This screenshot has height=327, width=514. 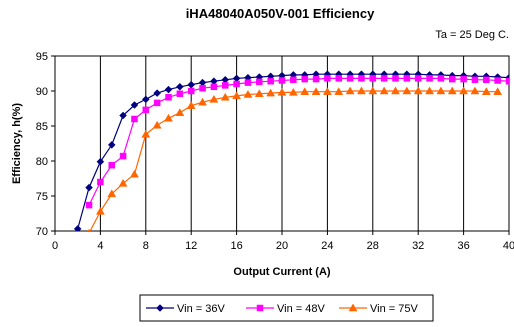 What do you see at coordinates (472, 35) in the screenshot?
I see `temperature-annotation: Ta = 25 Deg C.` at bounding box center [472, 35].